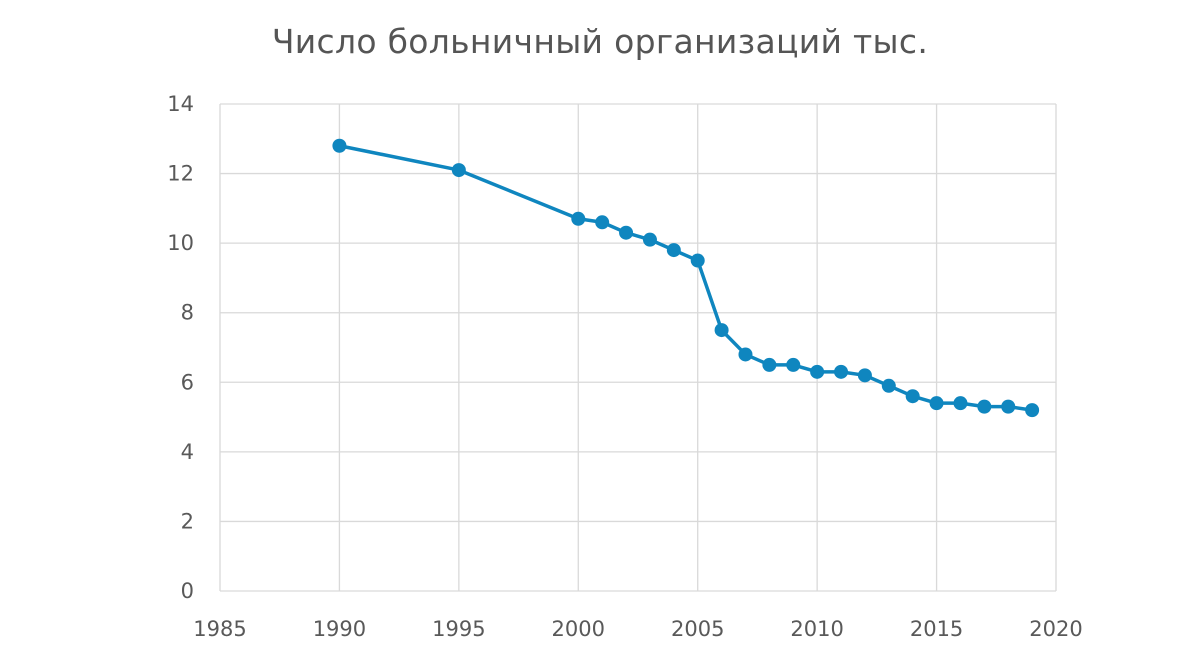  I want to click on y-tick-label: 14, so click(180, 104).